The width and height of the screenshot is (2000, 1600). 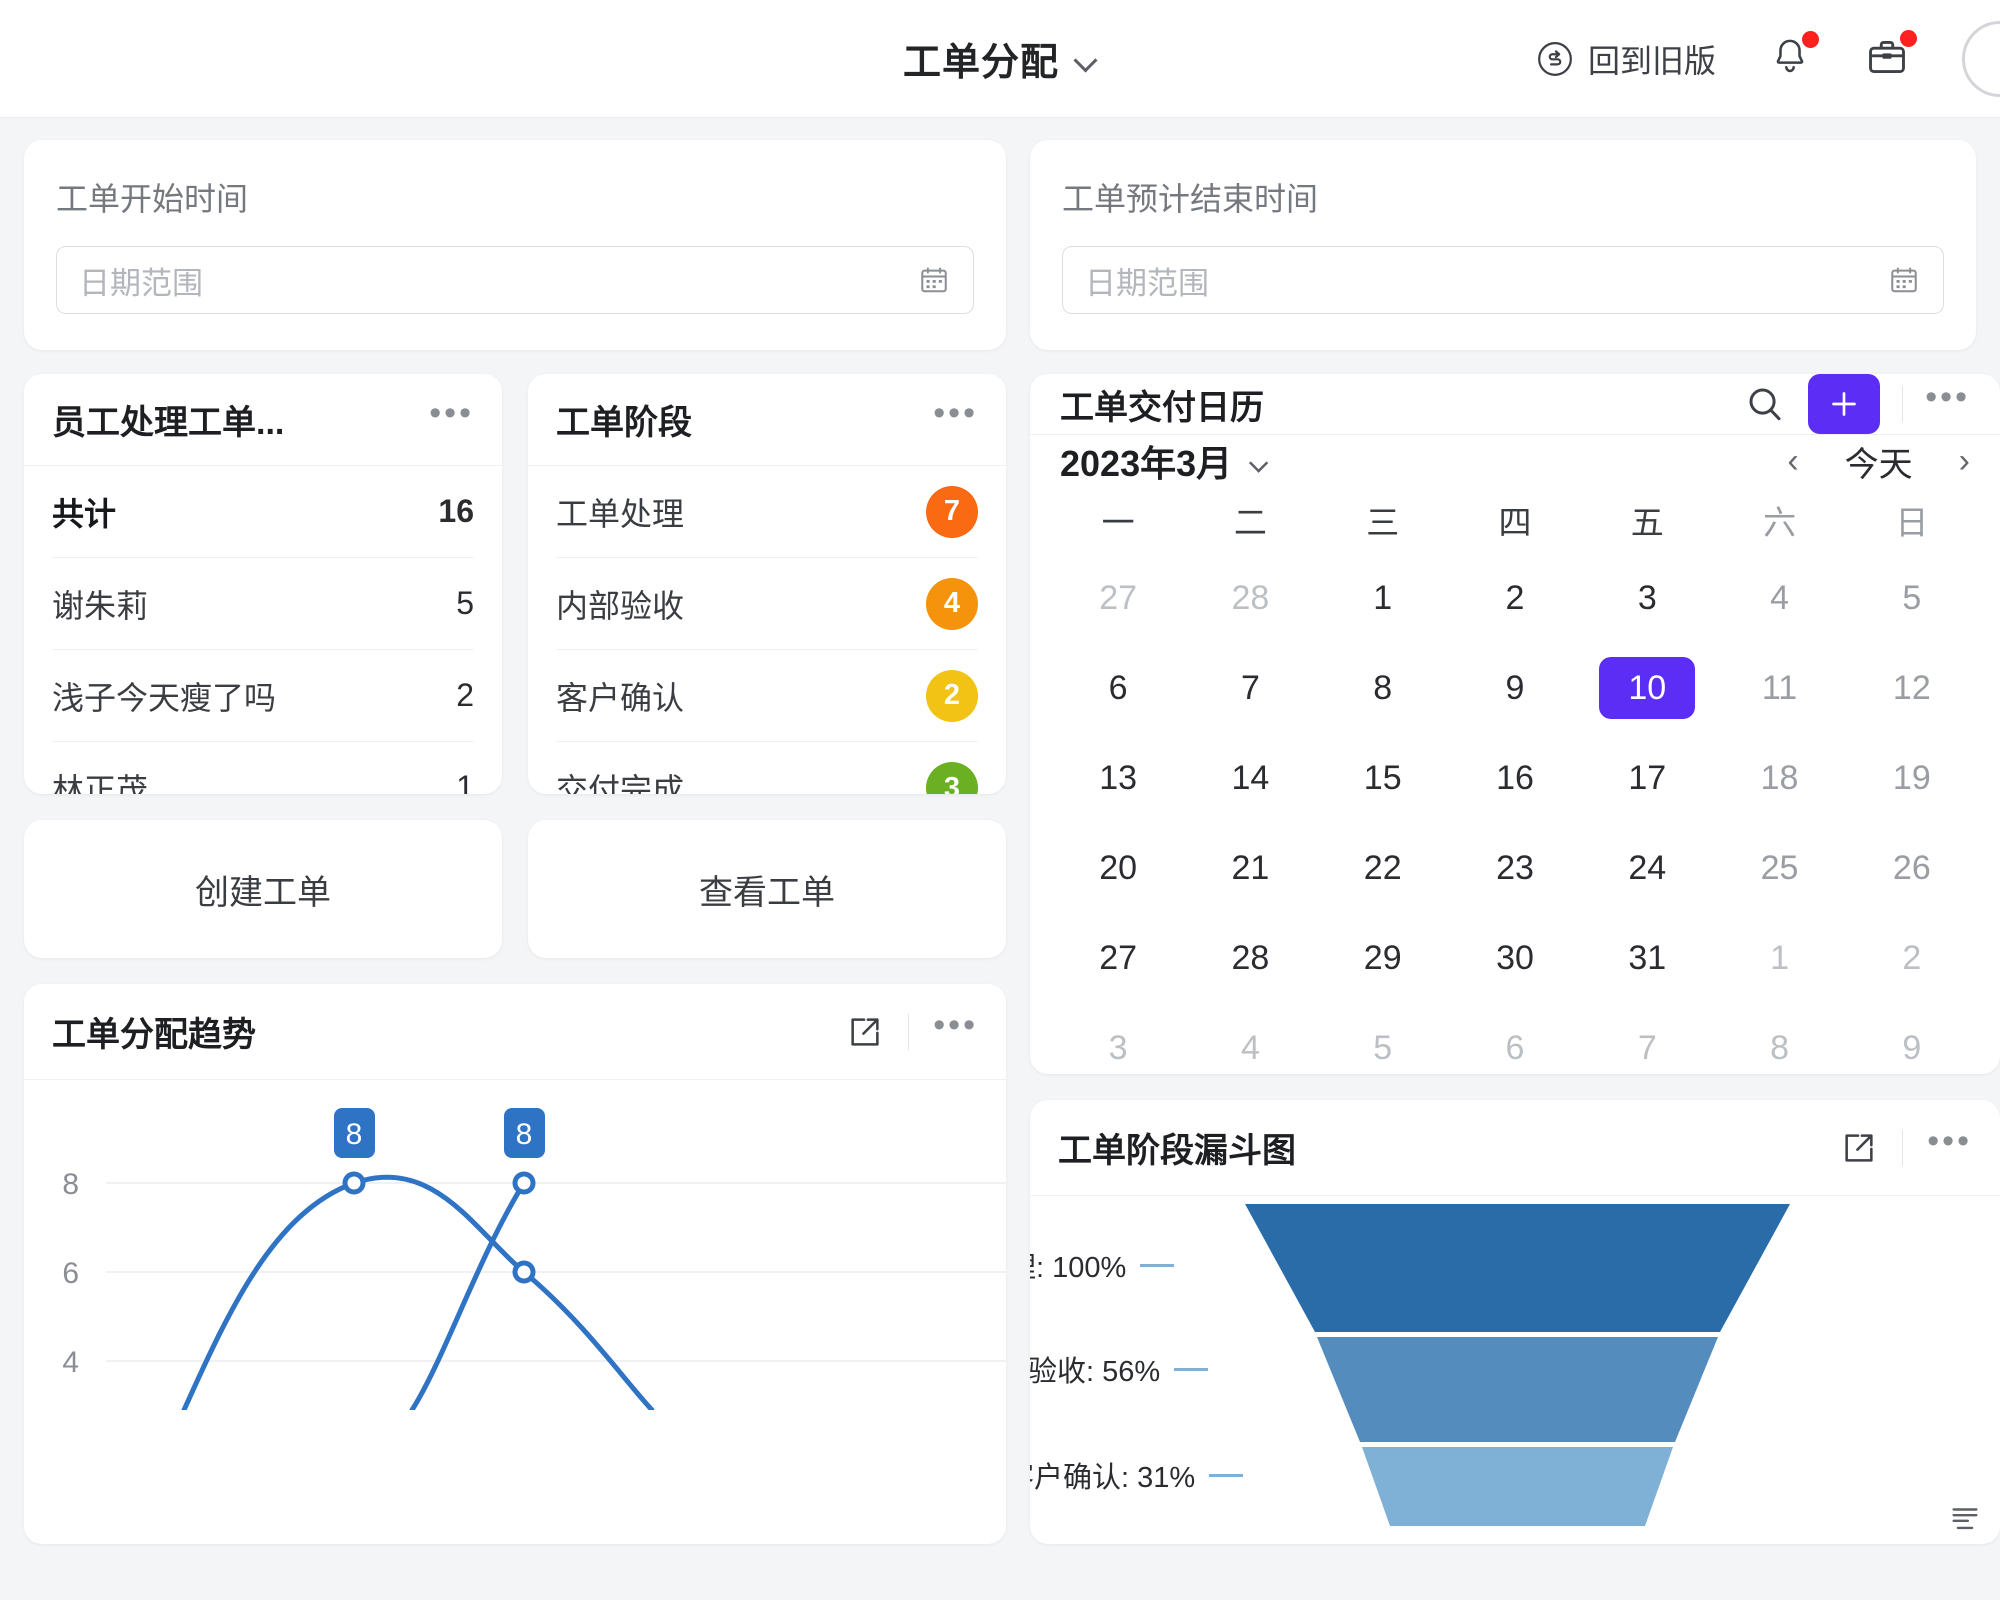 What do you see at coordinates (515, 1312) in the screenshot?
I see `trend-chart-plot: 8 6 4 8 8` at bounding box center [515, 1312].